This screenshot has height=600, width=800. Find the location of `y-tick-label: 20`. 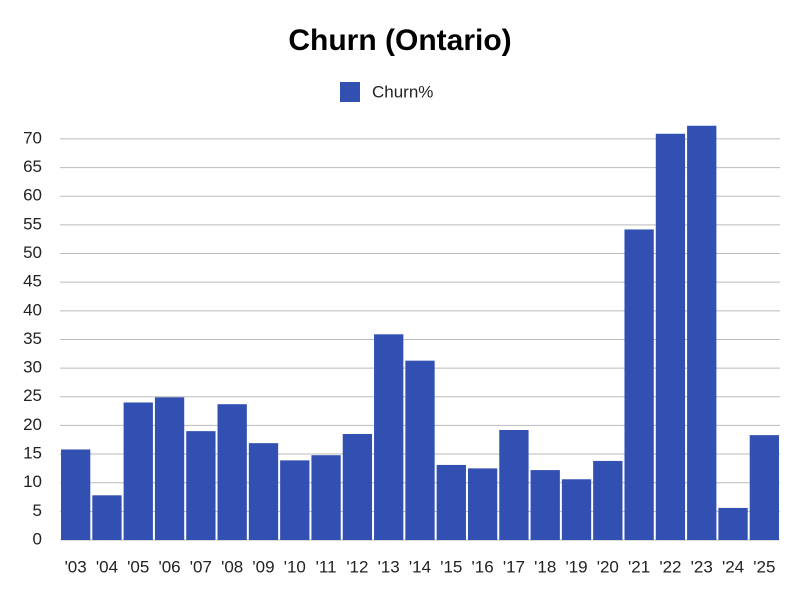

y-tick-label: 20 is located at coordinates (32, 424).